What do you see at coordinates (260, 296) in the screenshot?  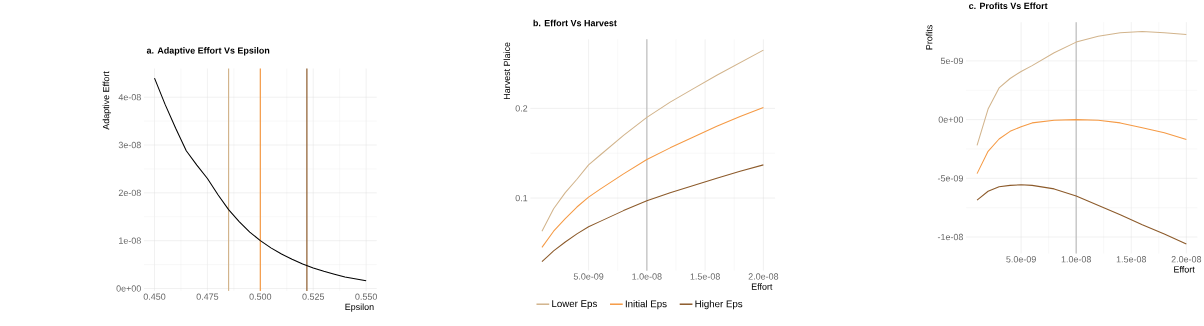 I see `x-tick-label: 0.500` at bounding box center [260, 296].